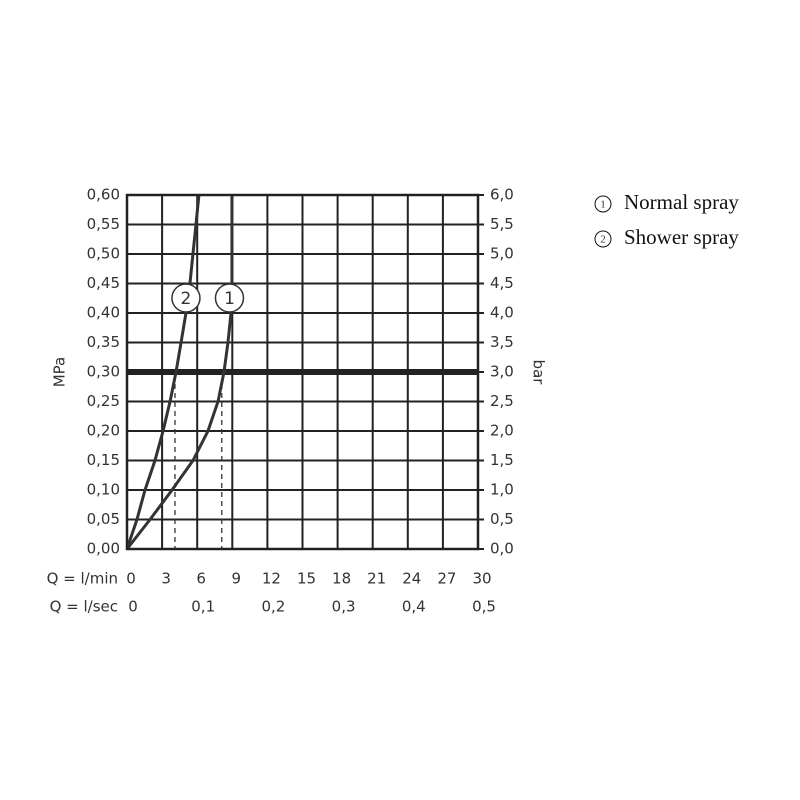 Image resolution: width=800 pixels, height=800 pixels. What do you see at coordinates (273, 607) in the screenshot?
I see `x2-tick-label: 0,2` at bounding box center [273, 607].